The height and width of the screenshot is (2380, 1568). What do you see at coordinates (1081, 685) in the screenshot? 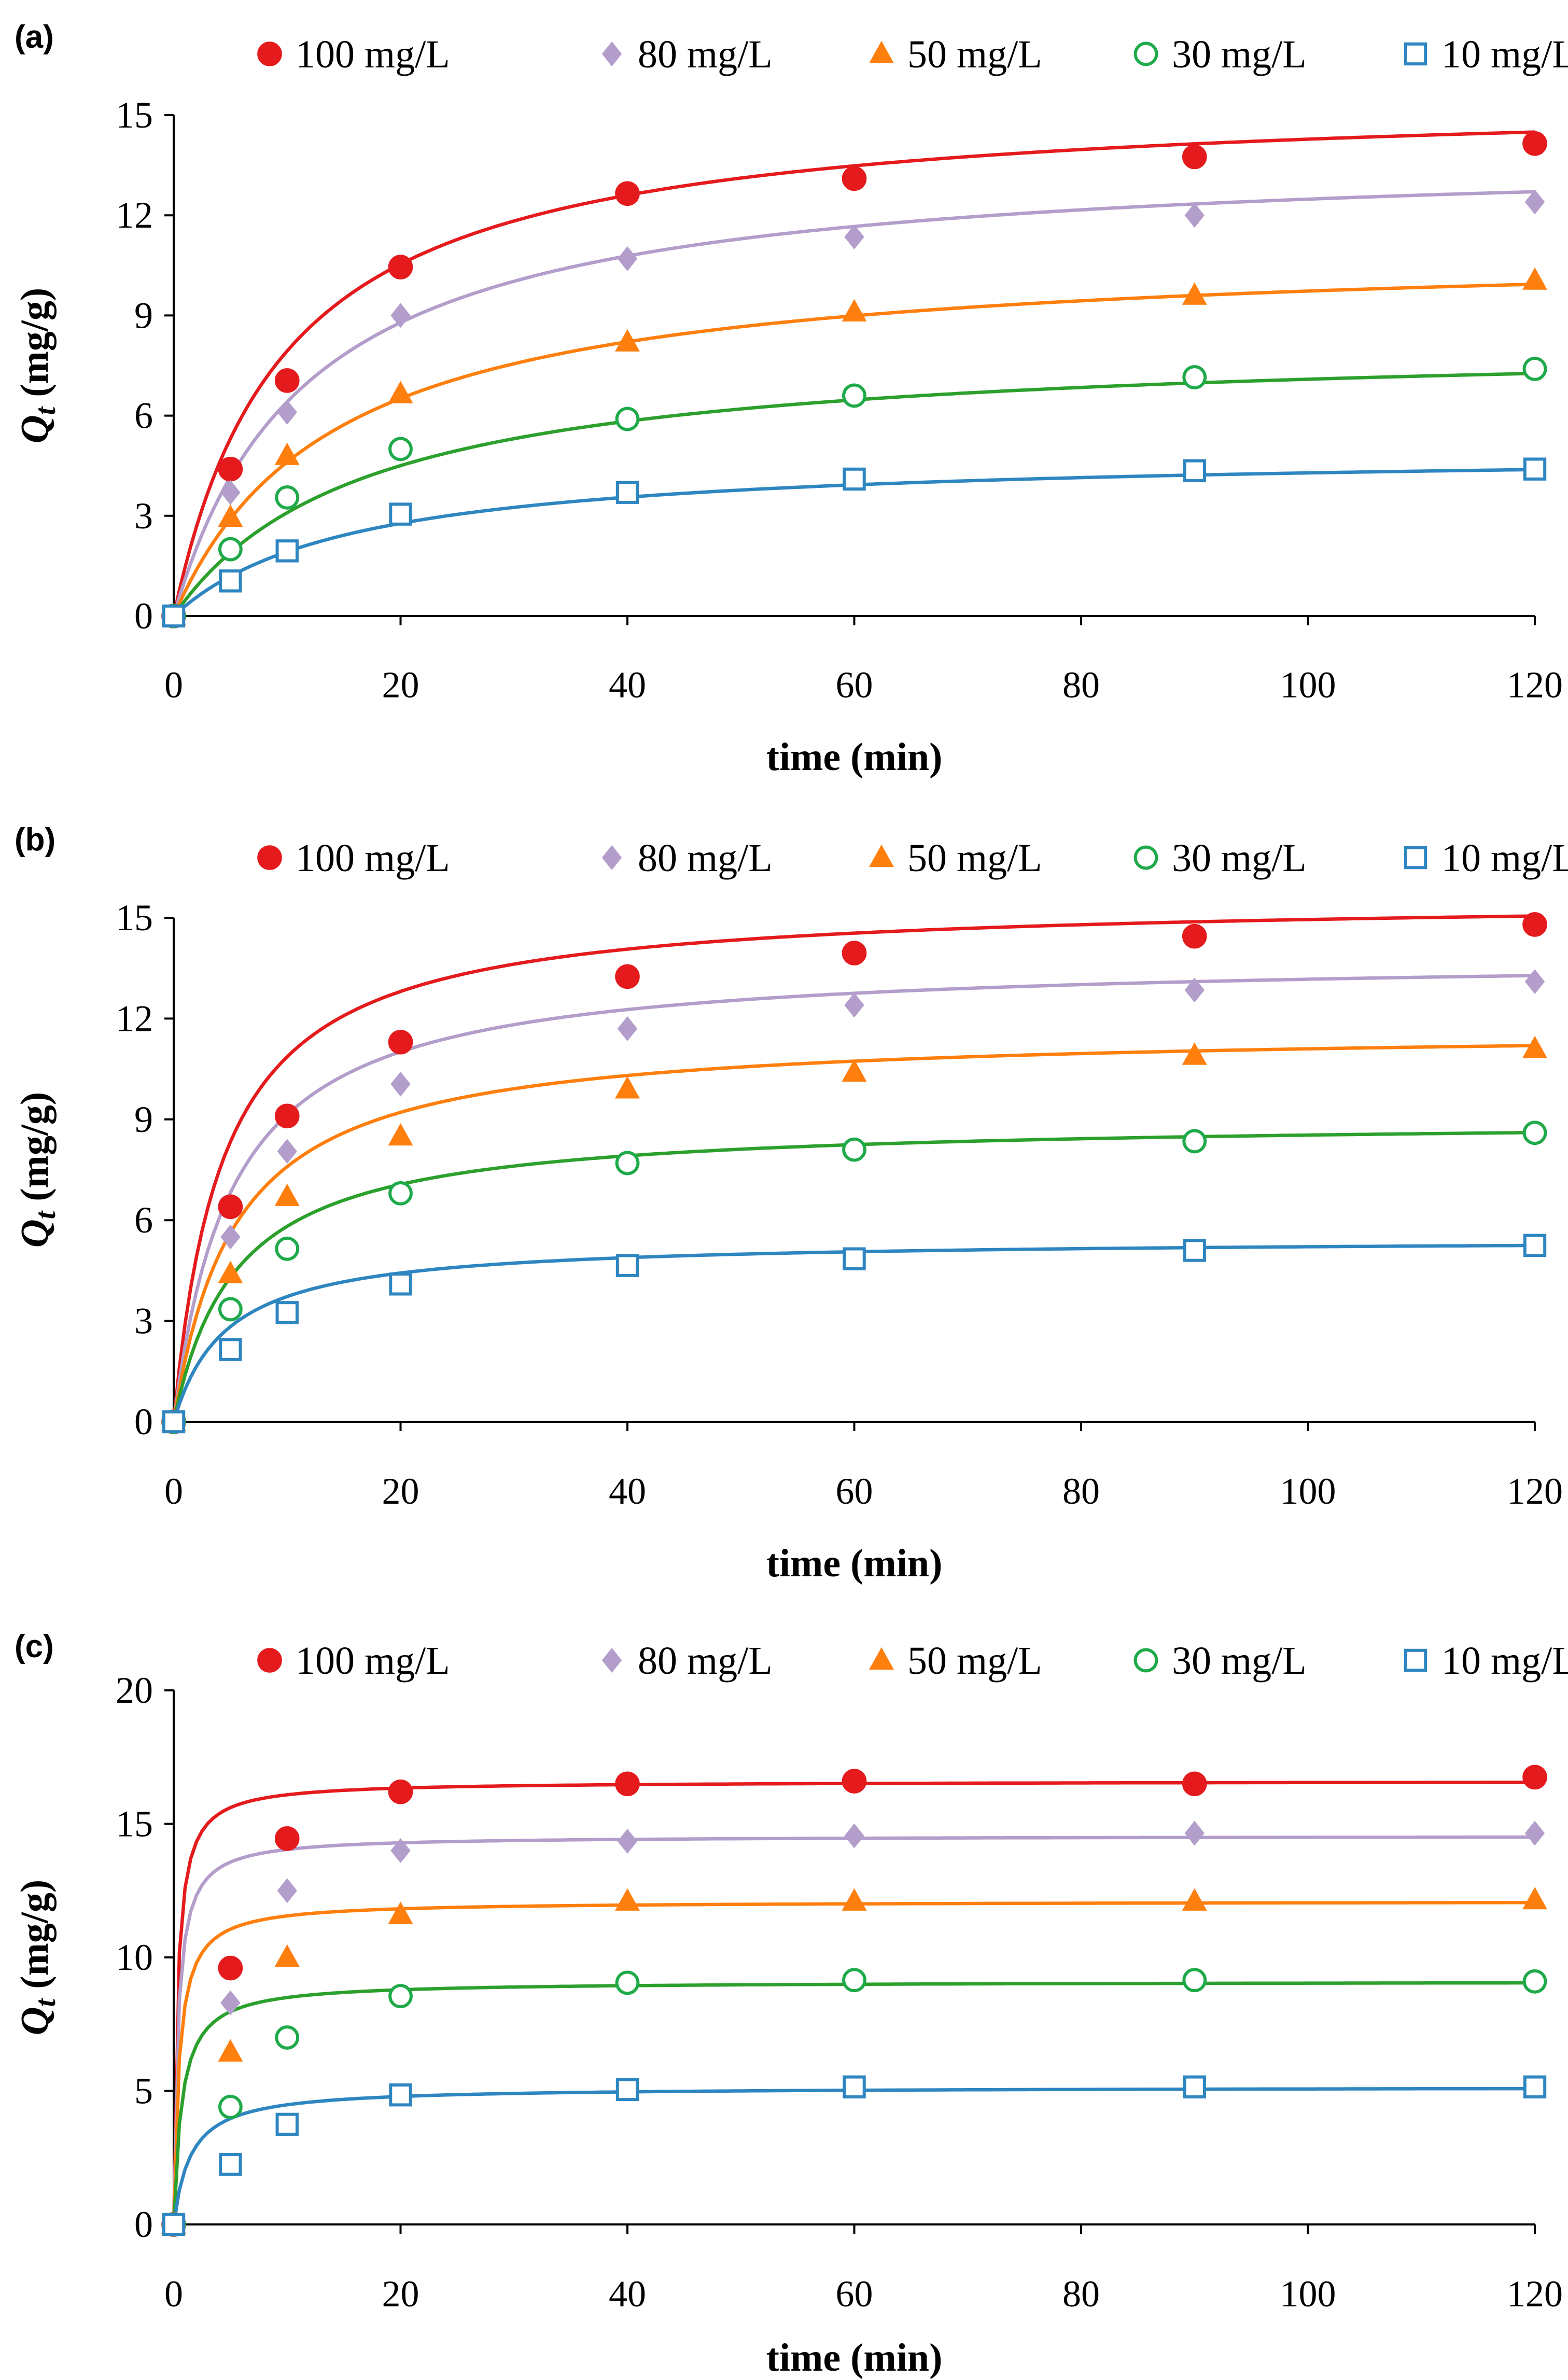
I see `x-tick-label: 80` at bounding box center [1081, 685].